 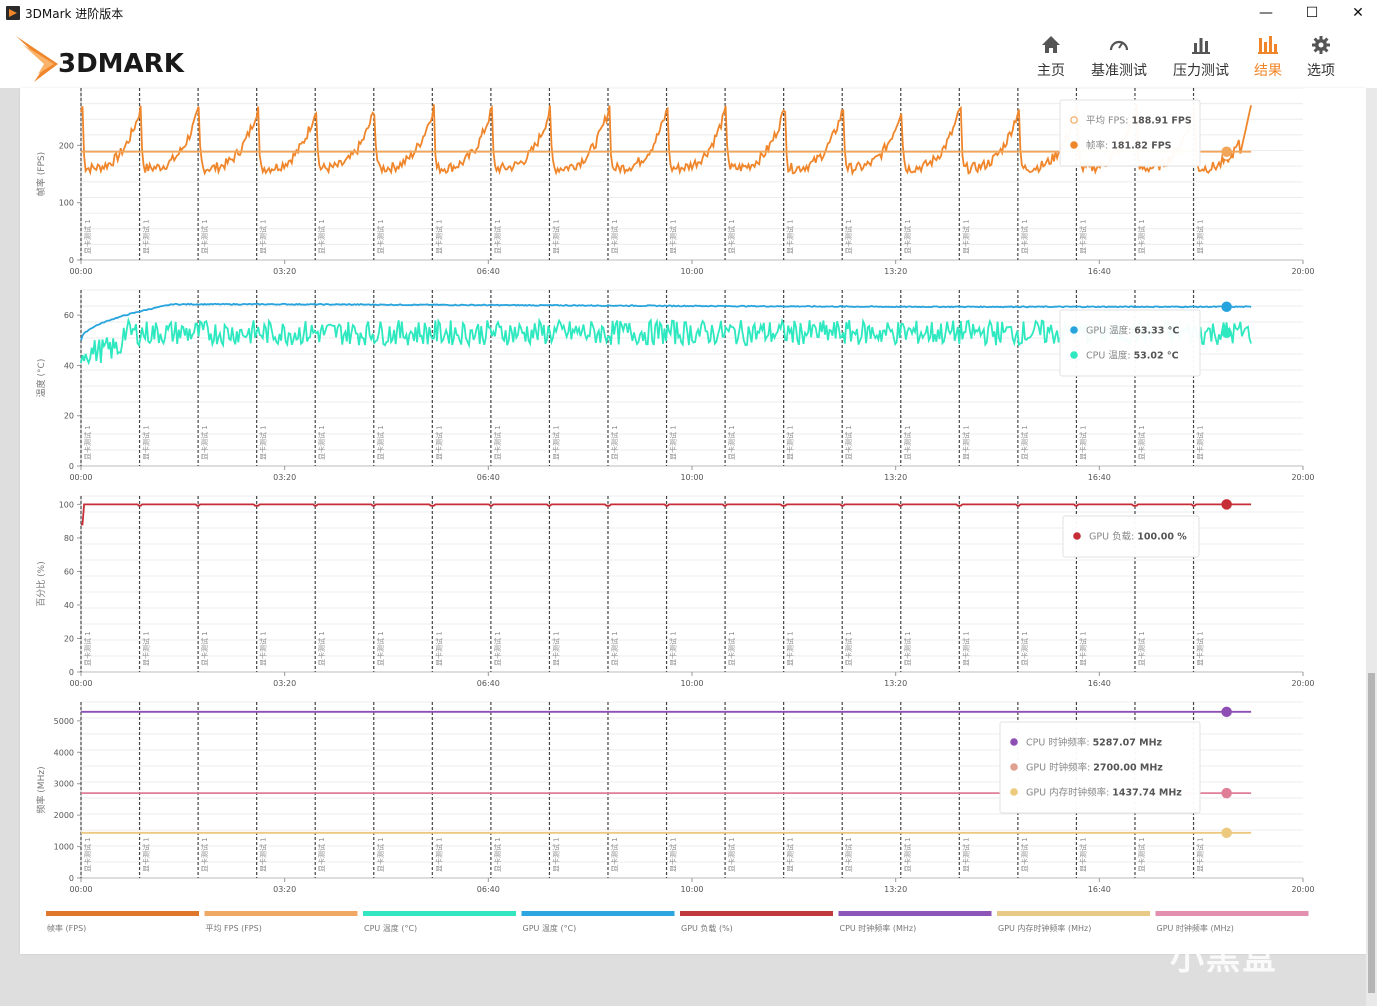 What do you see at coordinates (1051, 44) in the screenshot?
I see `home-icon` at bounding box center [1051, 44].